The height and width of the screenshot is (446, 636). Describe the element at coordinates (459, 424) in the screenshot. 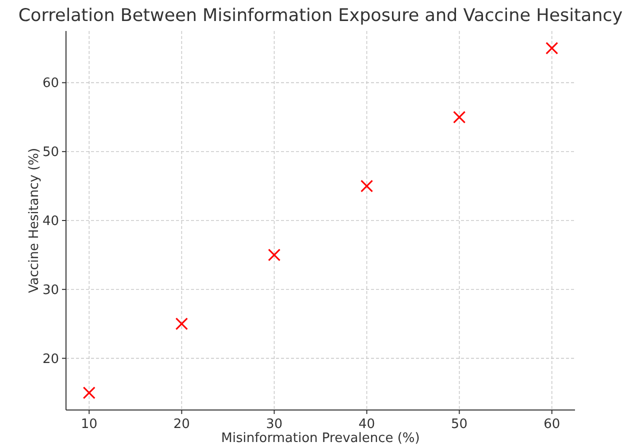

I see `x-tick-label: 50` at that location.